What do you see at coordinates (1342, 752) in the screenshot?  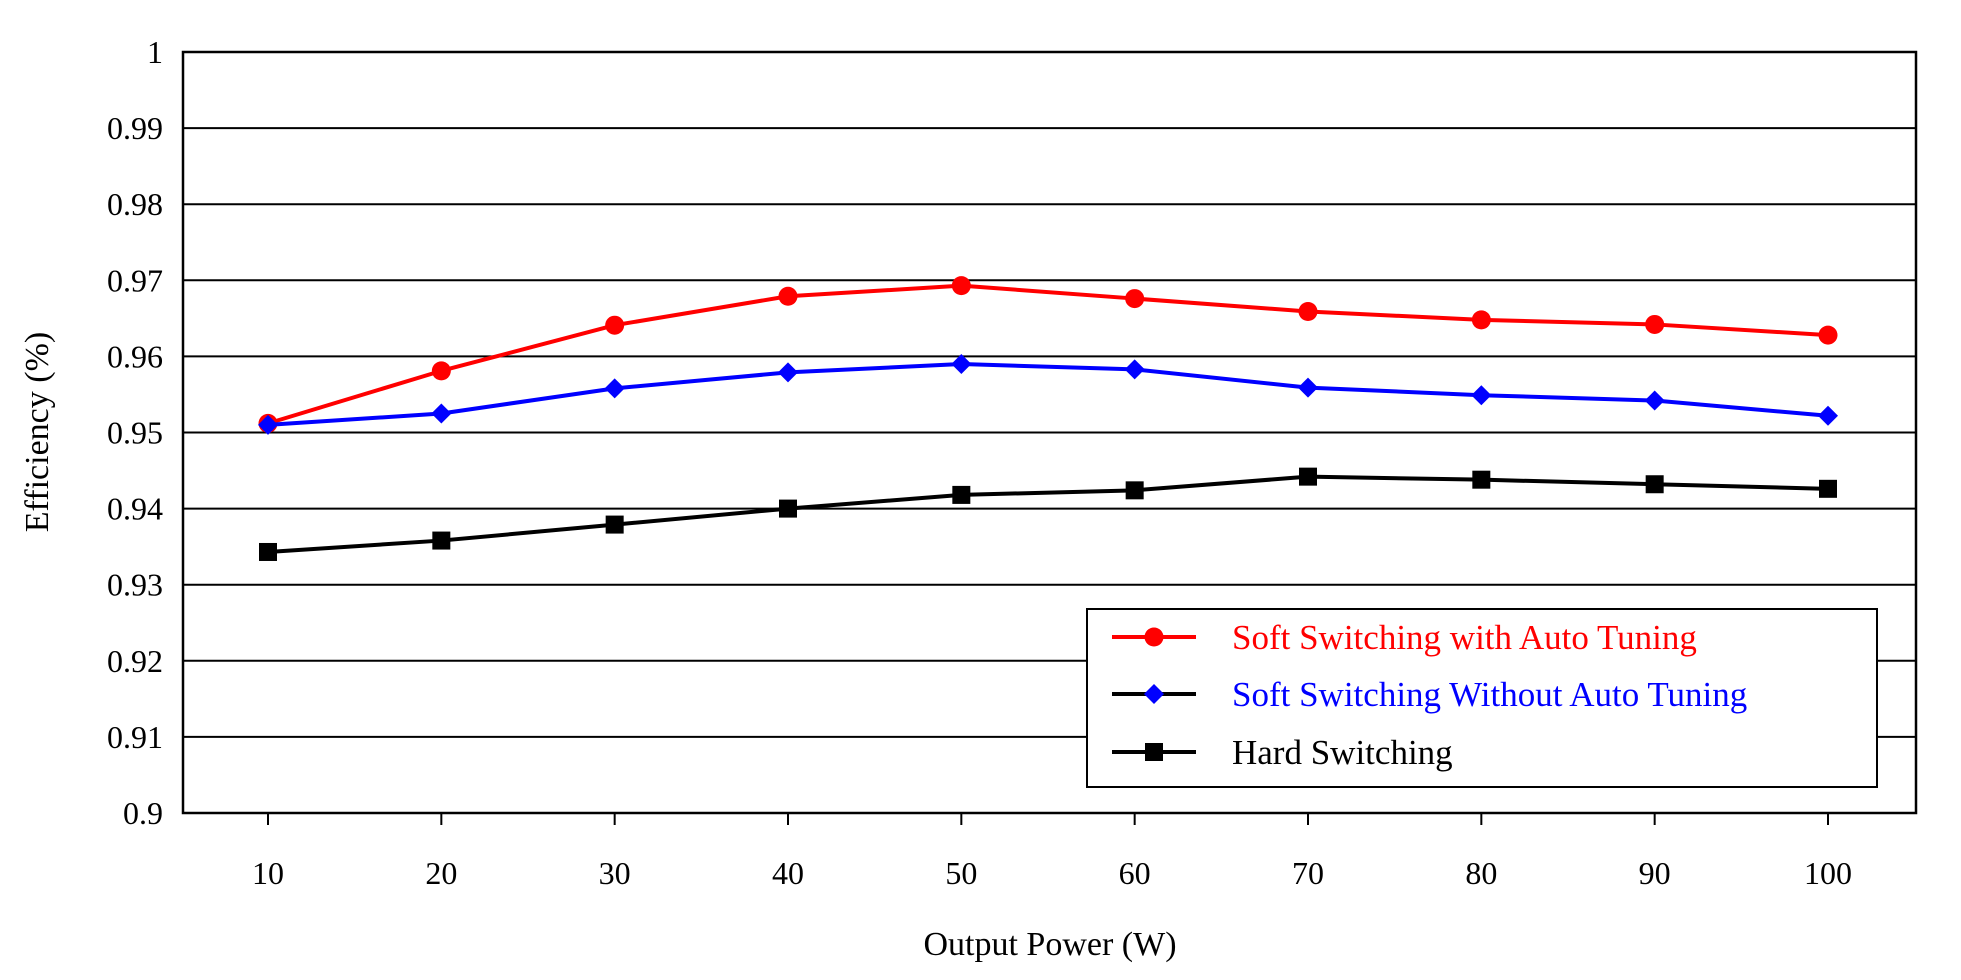 I see `legend-label: Hard Switching` at bounding box center [1342, 752].